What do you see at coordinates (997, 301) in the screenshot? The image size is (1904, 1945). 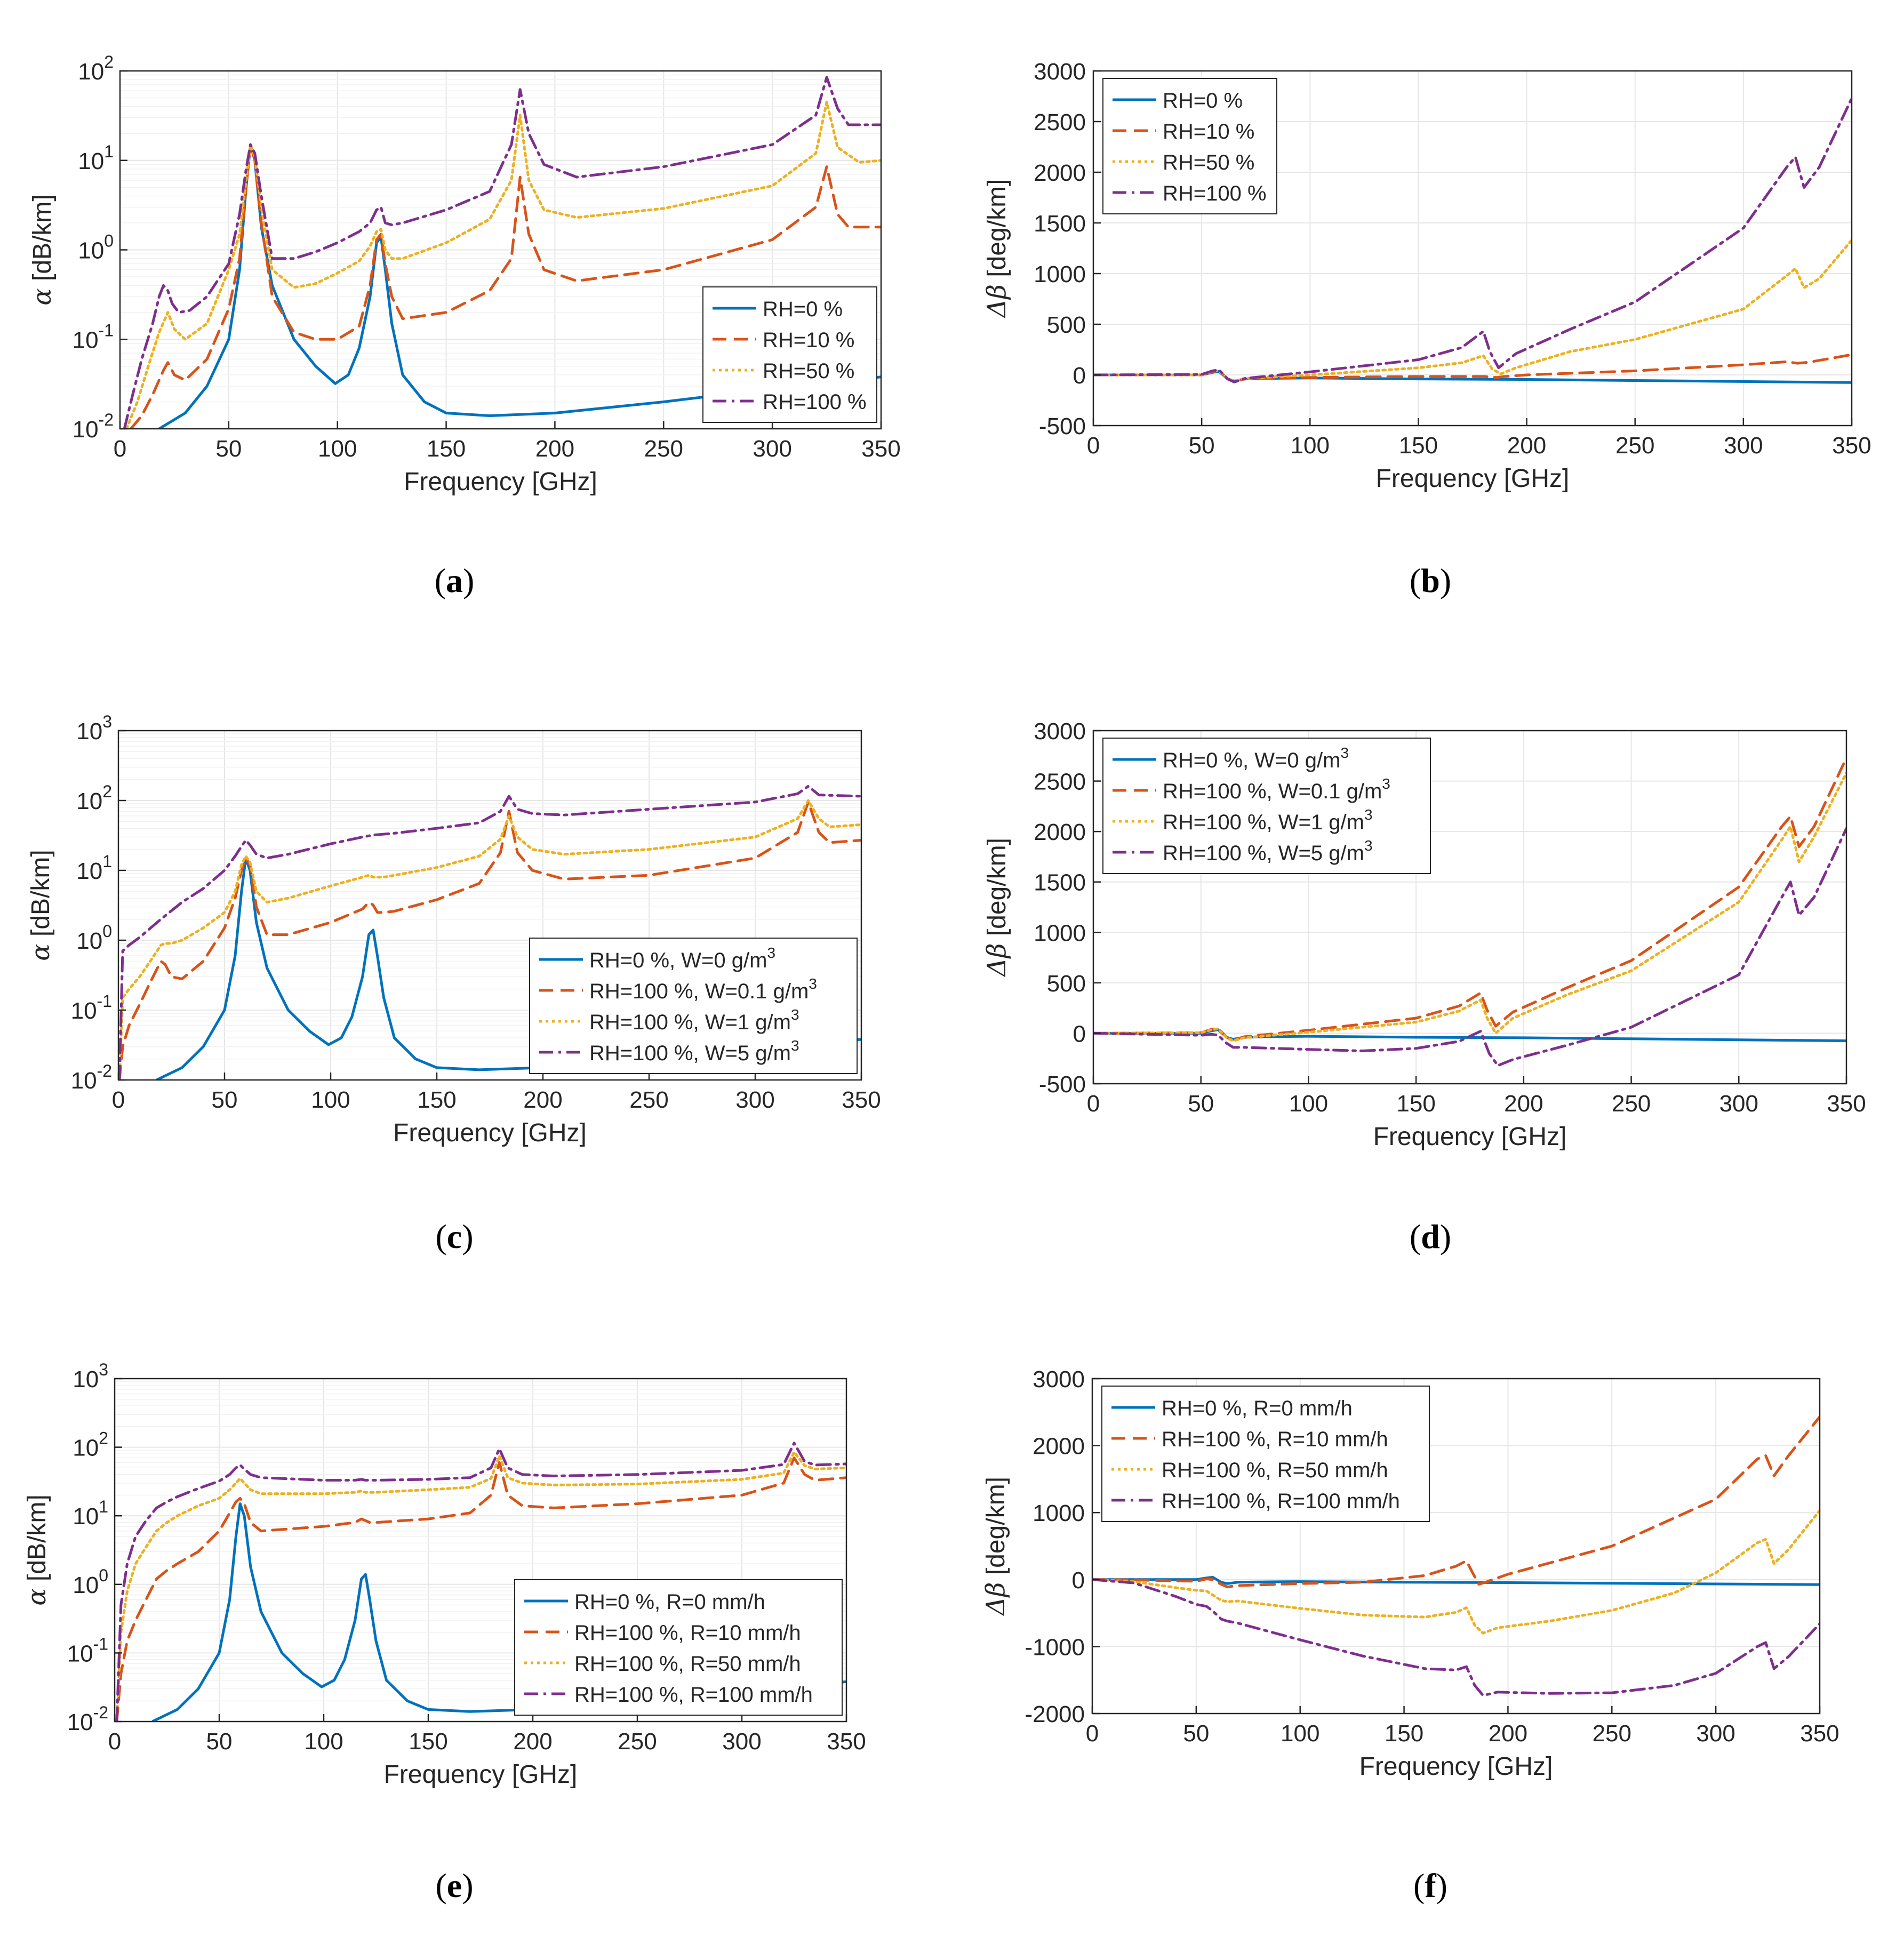 I see `y-axis-symbol: Δβ` at bounding box center [997, 301].